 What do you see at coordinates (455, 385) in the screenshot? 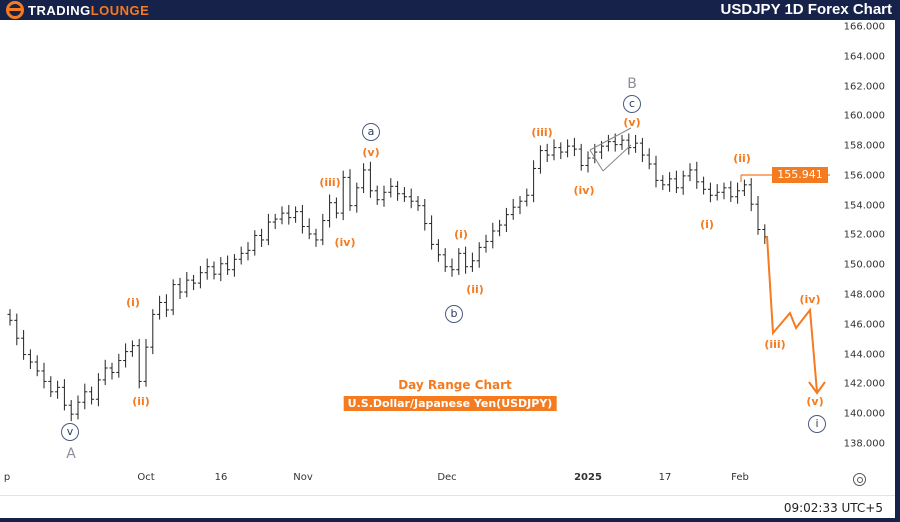
I see `chart-subtitle: Day Range Chart` at bounding box center [455, 385].